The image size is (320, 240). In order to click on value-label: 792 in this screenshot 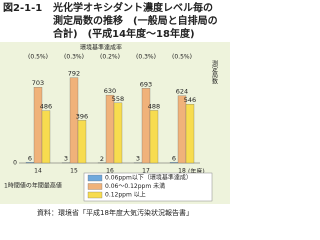, I will do `click(74, 74)`.